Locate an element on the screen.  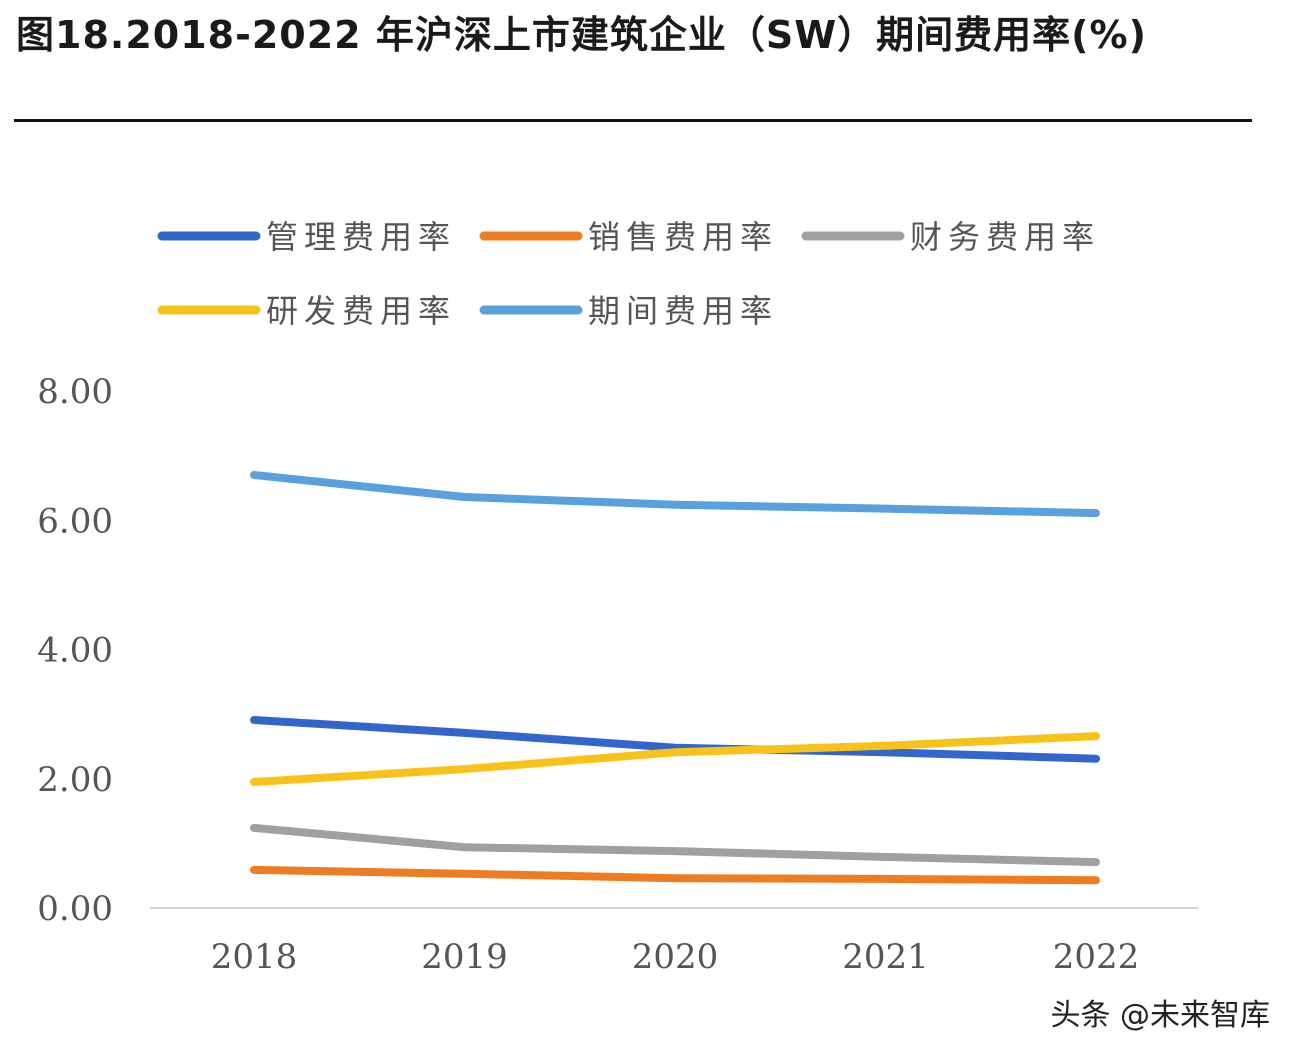
legend-label: 期间费用率 is located at coordinates (683, 311).